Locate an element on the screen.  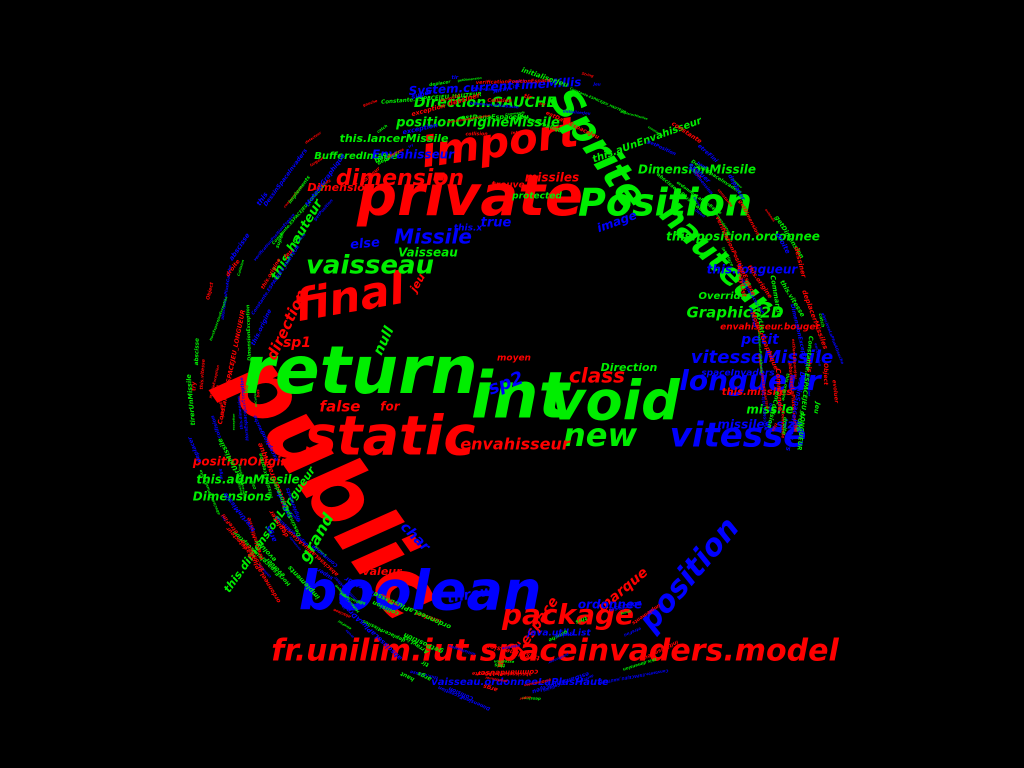
filler-word: deplacer is located at coordinates (195, 448).